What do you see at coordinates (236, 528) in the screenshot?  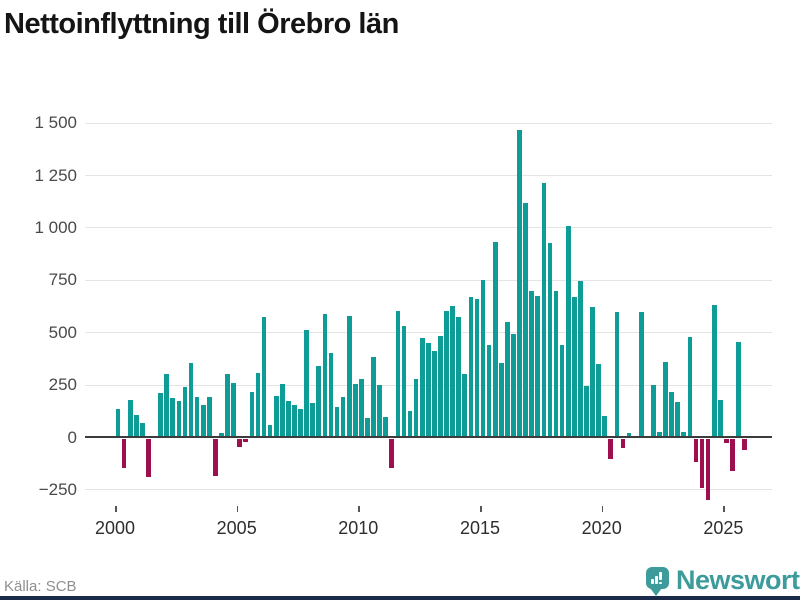 I see `x-axis-label: 2005` at bounding box center [236, 528].